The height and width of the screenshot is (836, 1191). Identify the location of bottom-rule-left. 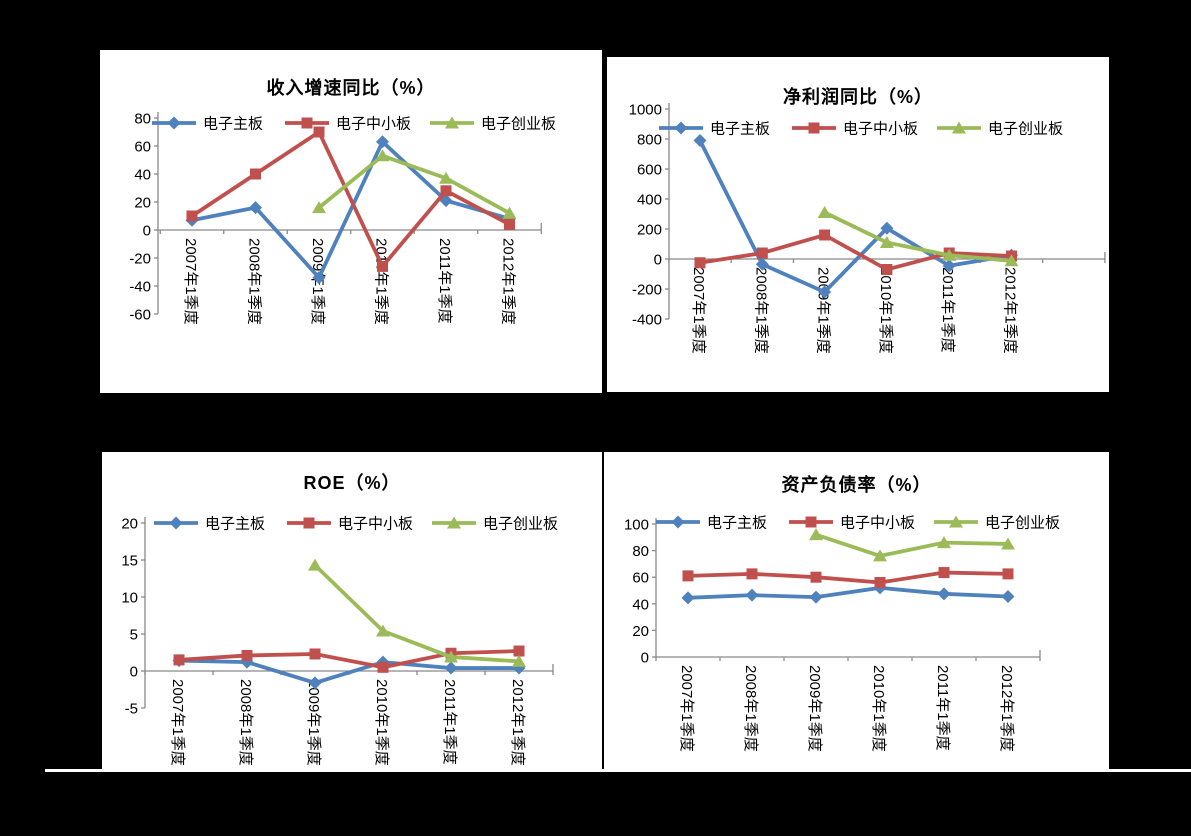
(420, 770).